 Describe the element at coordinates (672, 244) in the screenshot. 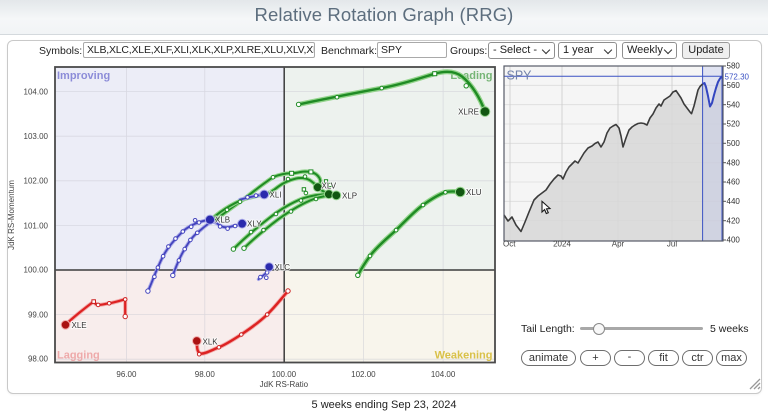

I see `svg-text: Jul` at that location.